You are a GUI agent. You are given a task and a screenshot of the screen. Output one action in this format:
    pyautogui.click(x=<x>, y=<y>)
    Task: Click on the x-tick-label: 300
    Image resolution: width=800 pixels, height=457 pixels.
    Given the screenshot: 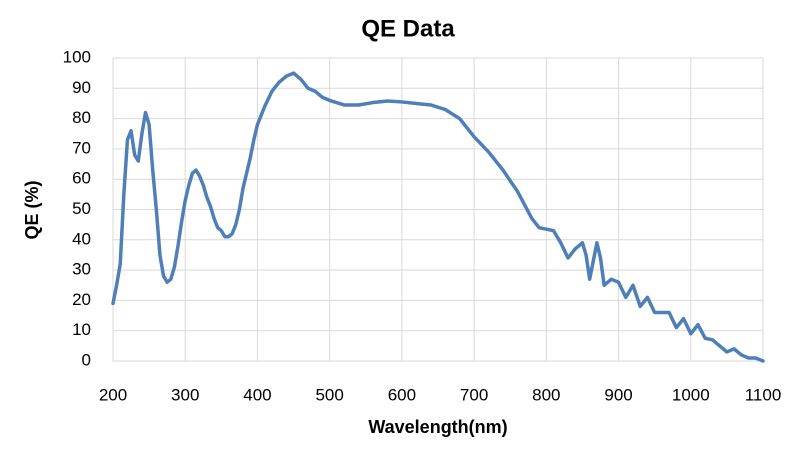 What is the action you would take?
    pyautogui.click(x=185, y=394)
    